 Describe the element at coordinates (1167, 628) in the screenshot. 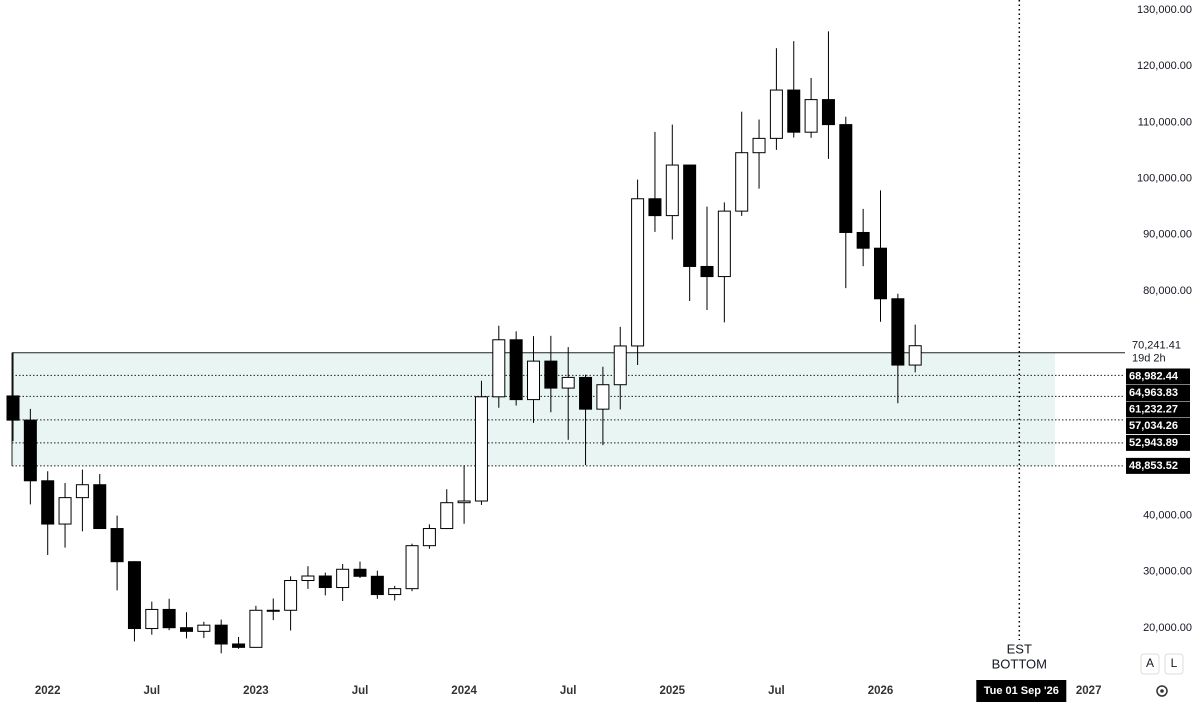

I see `y-tick-label: 20,000.00` at that location.